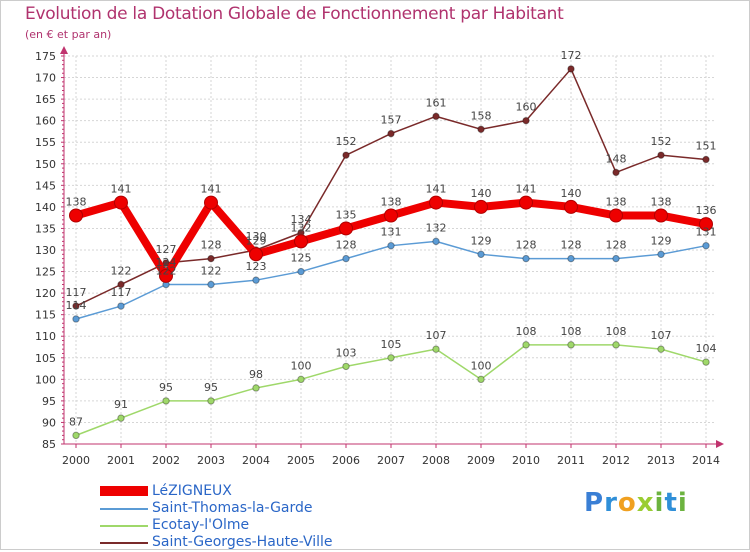 Image resolution: width=750 pixels, height=552 pixels. I want to click on chart-subtitle: (en € et par an), so click(68, 34).